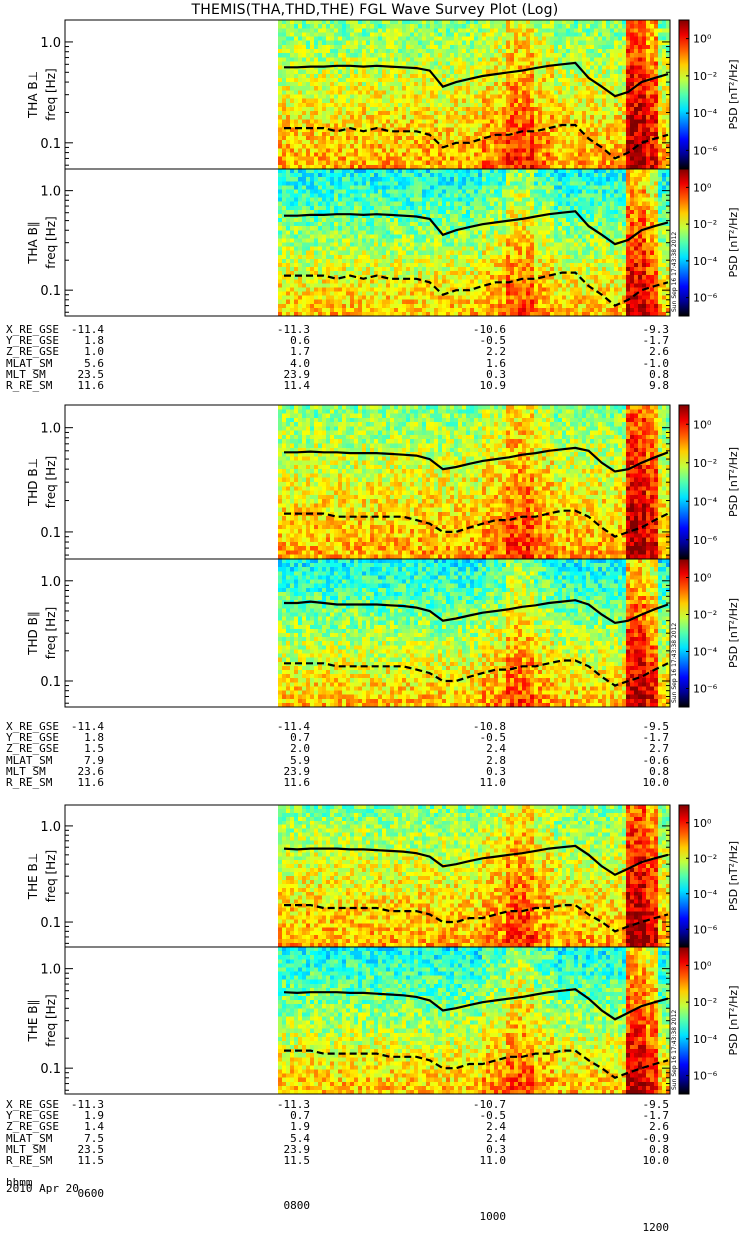 The image size is (750, 1245). What do you see at coordinates (91, 1149) in the screenshot?
I see `ephemeris-value: 23.5` at bounding box center [91, 1149].